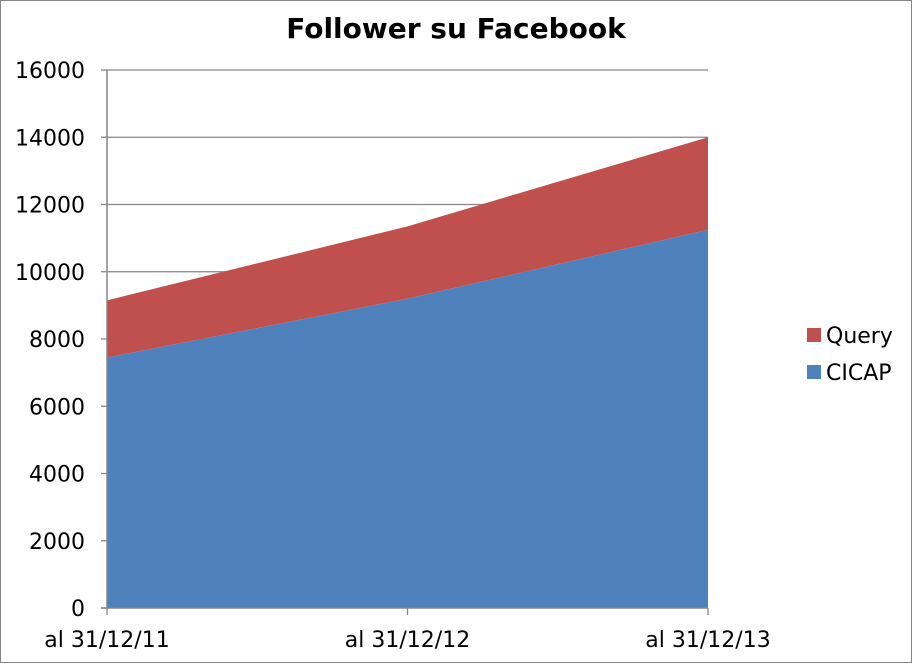 The image size is (912, 663). Describe the element at coordinates (78, 609) in the screenshot. I see `y-tick-label: 0` at that location.